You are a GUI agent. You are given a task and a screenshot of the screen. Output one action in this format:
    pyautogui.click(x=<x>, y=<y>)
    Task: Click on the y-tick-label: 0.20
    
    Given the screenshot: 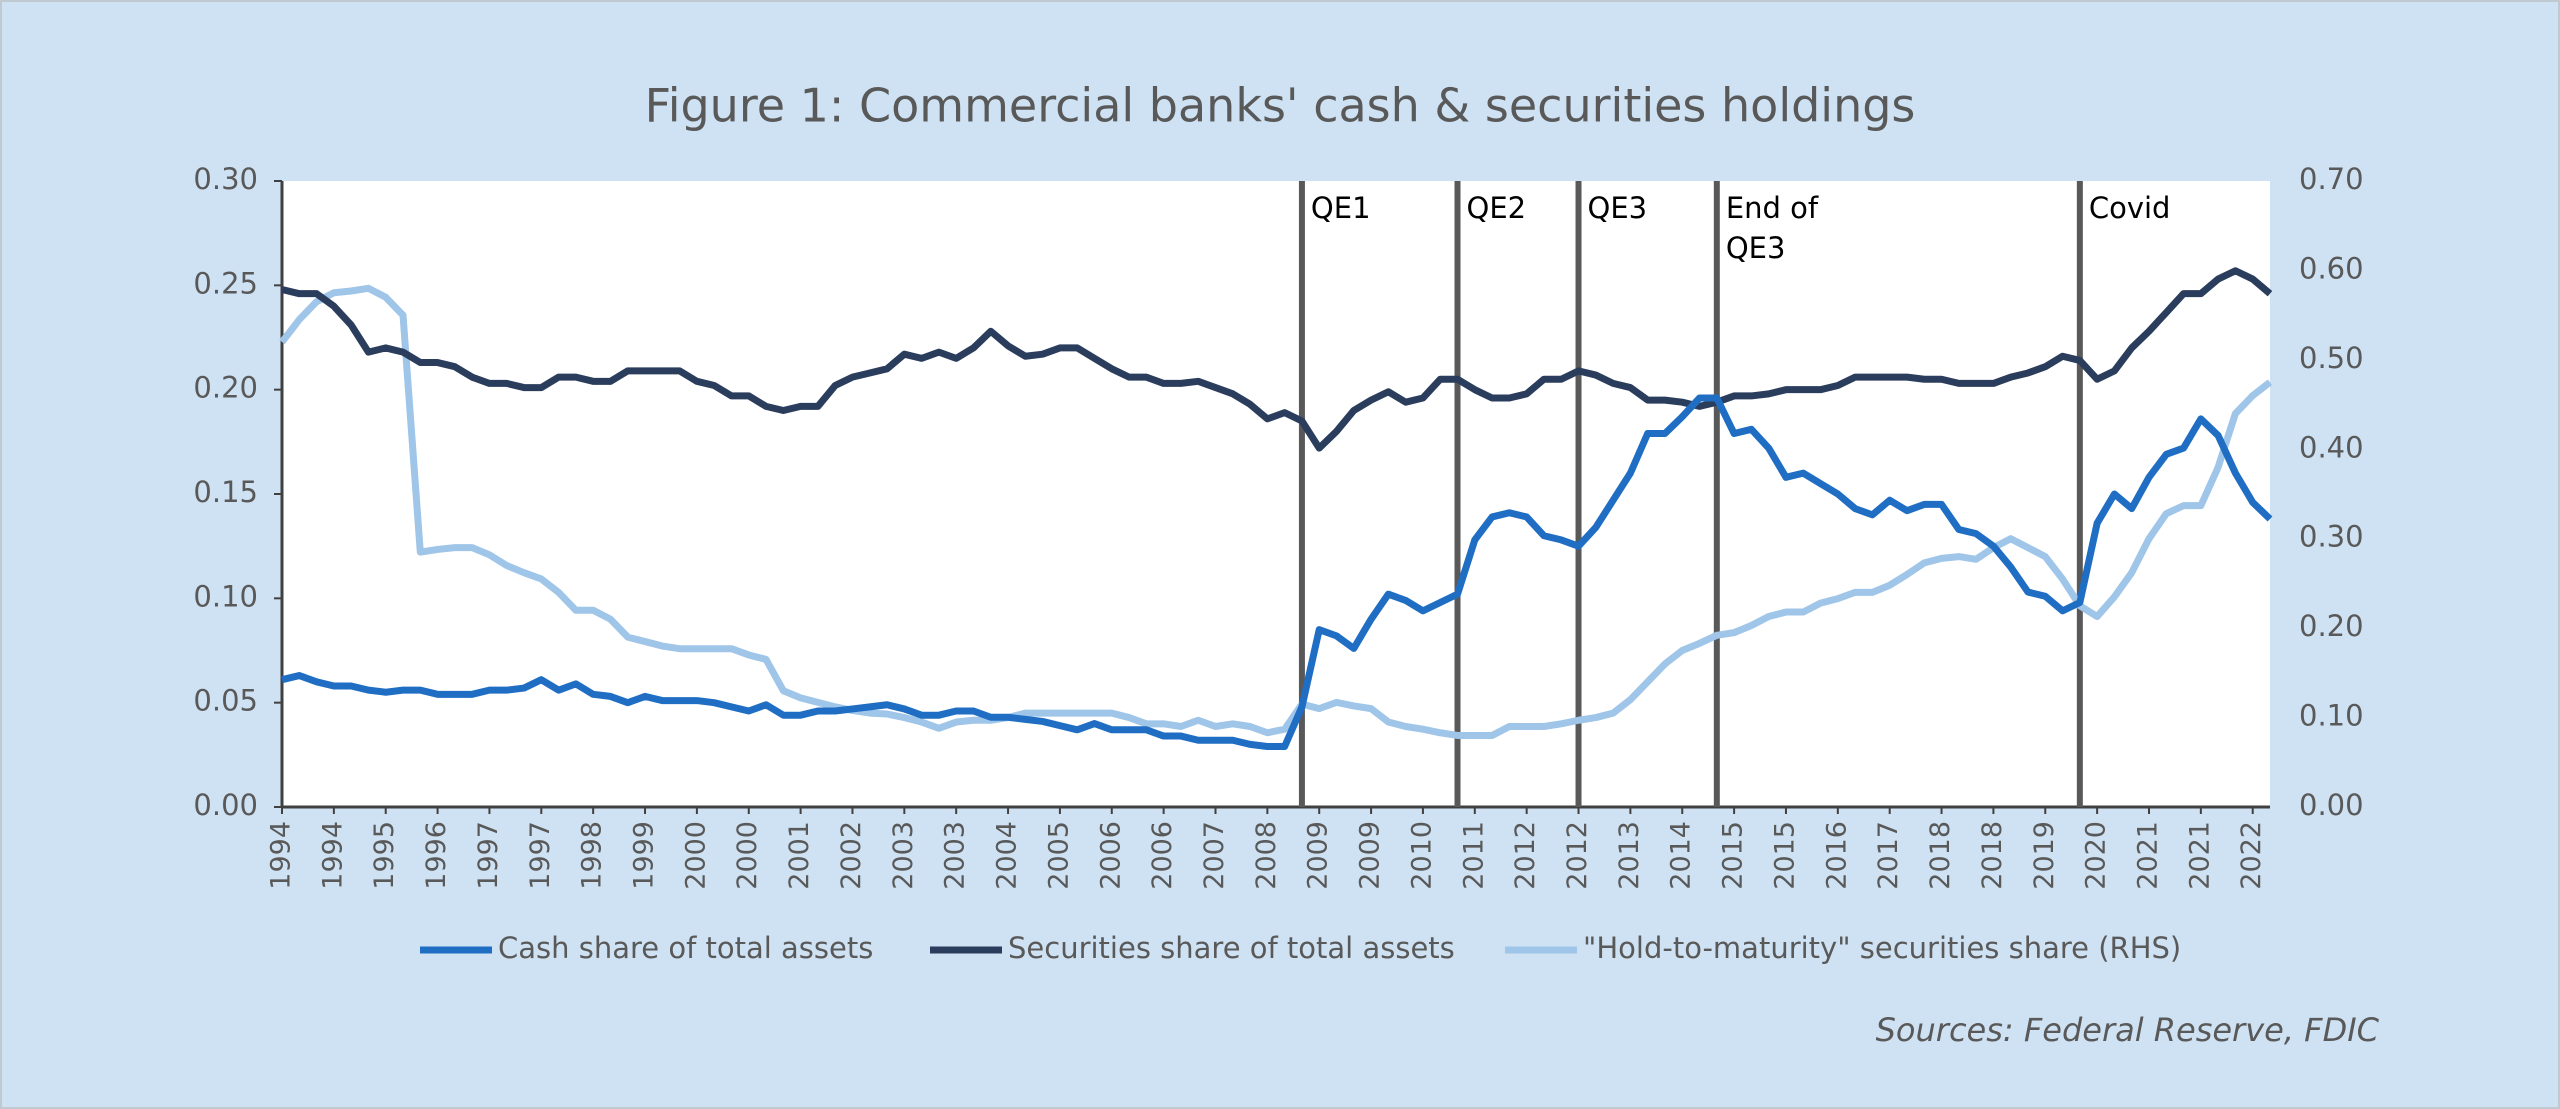 What is the action you would take?
    pyautogui.click(x=225, y=388)
    